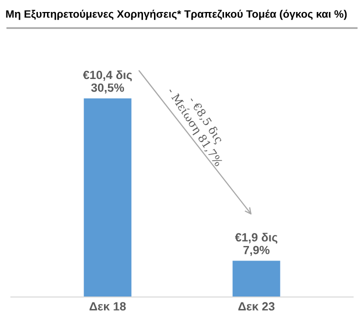 This screenshot has width=364, height=330. Describe the element at coordinates (107, 82) in the screenshot. I see `data-label: €10,4 δις 30,5%` at that location.